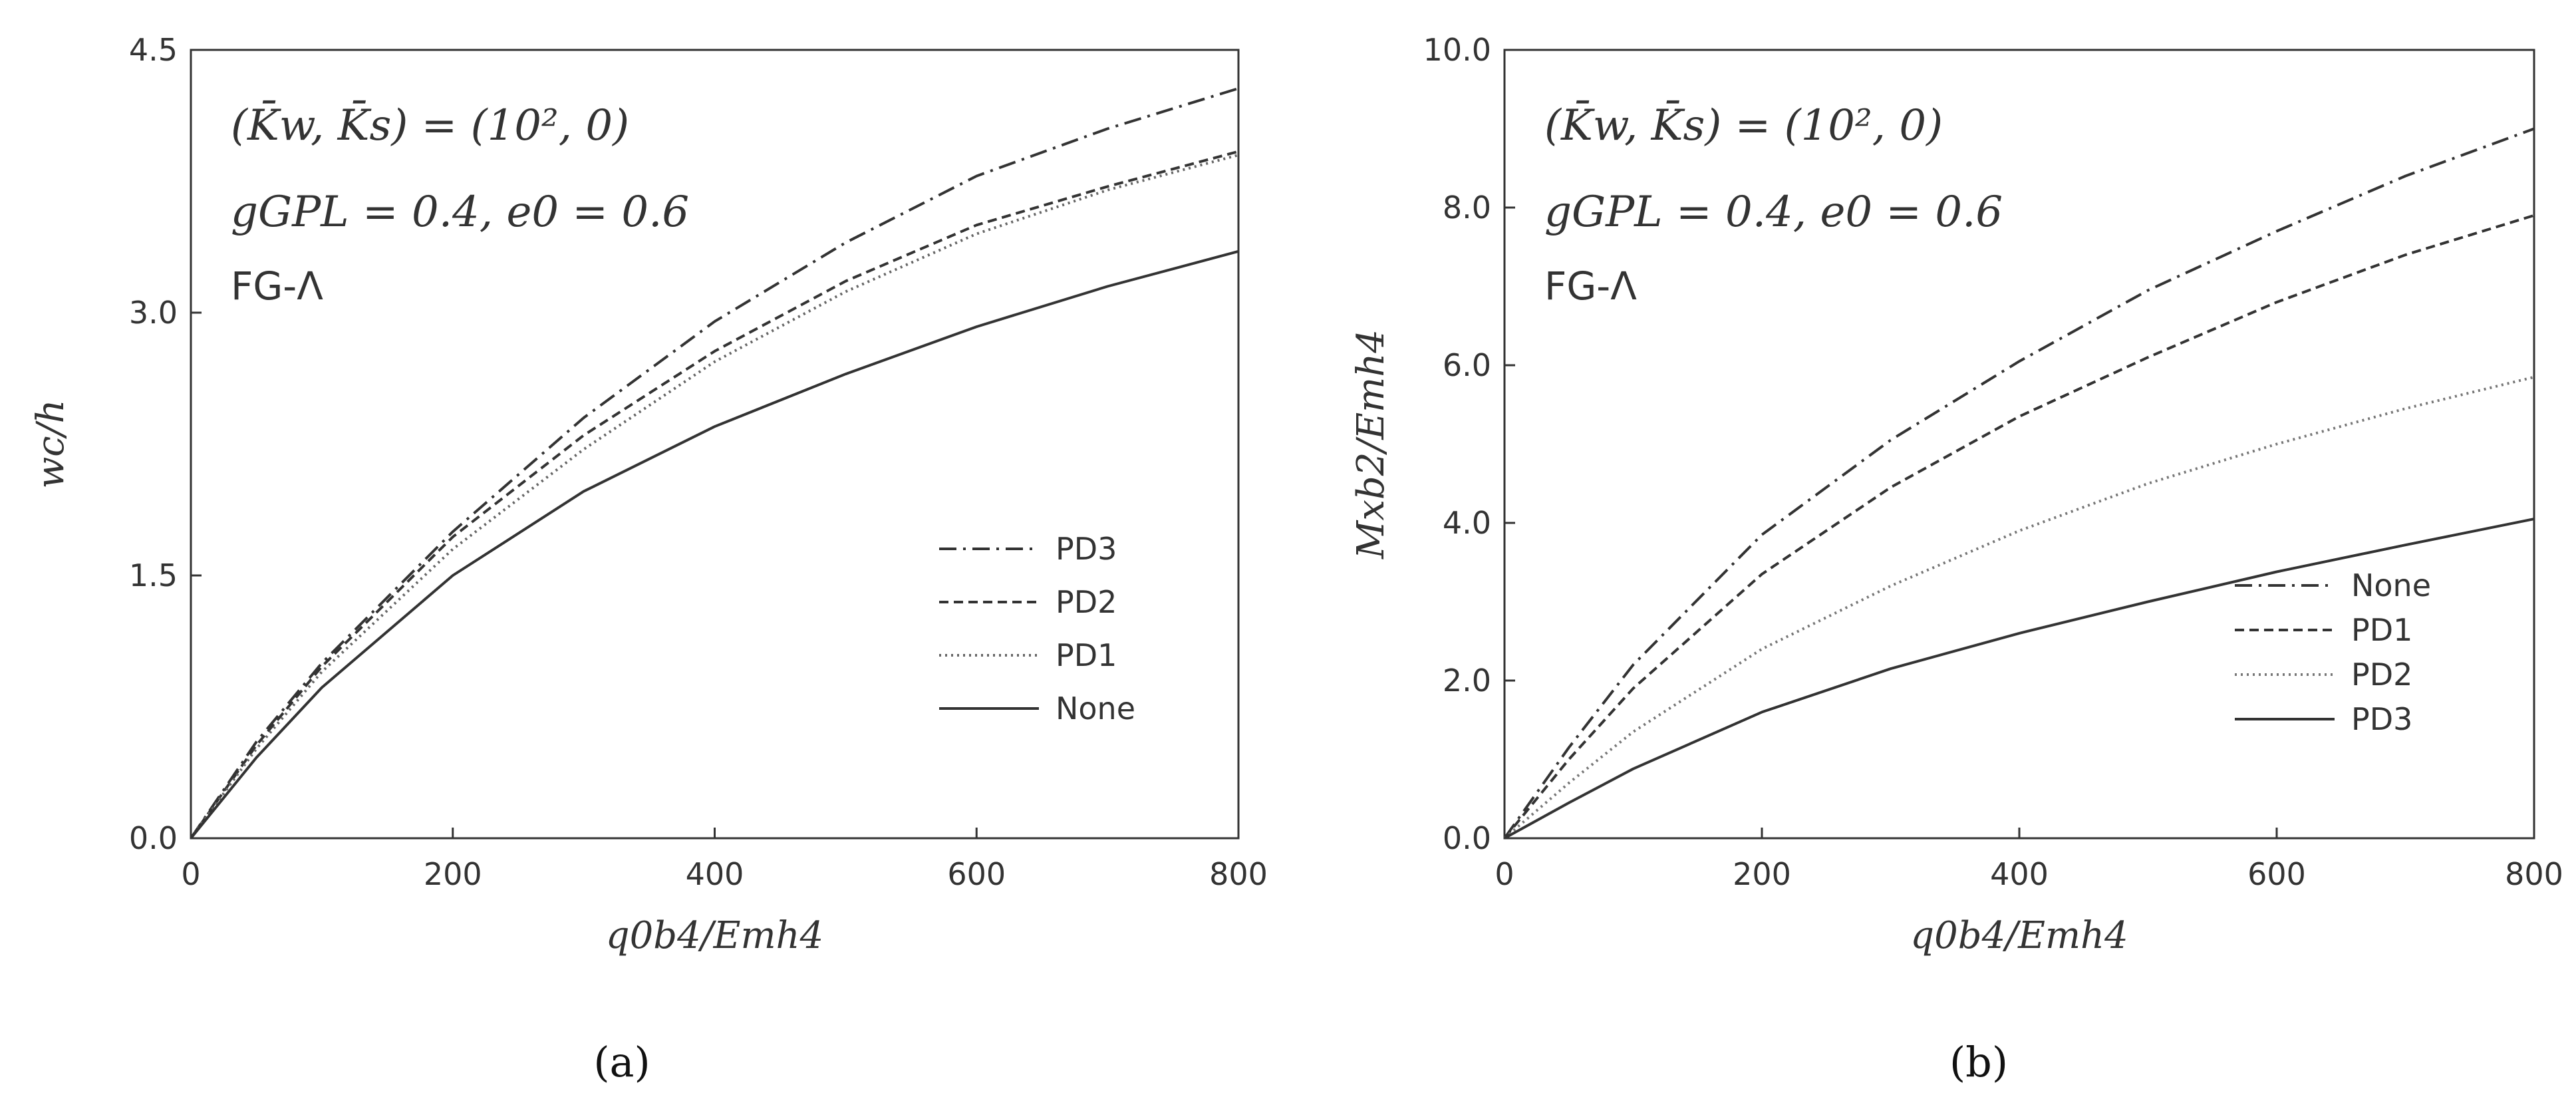 Image resolution: width=2576 pixels, height=1101 pixels. What do you see at coordinates (153, 50) in the screenshot?
I see `y-tick-label: 4.5` at bounding box center [153, 50].